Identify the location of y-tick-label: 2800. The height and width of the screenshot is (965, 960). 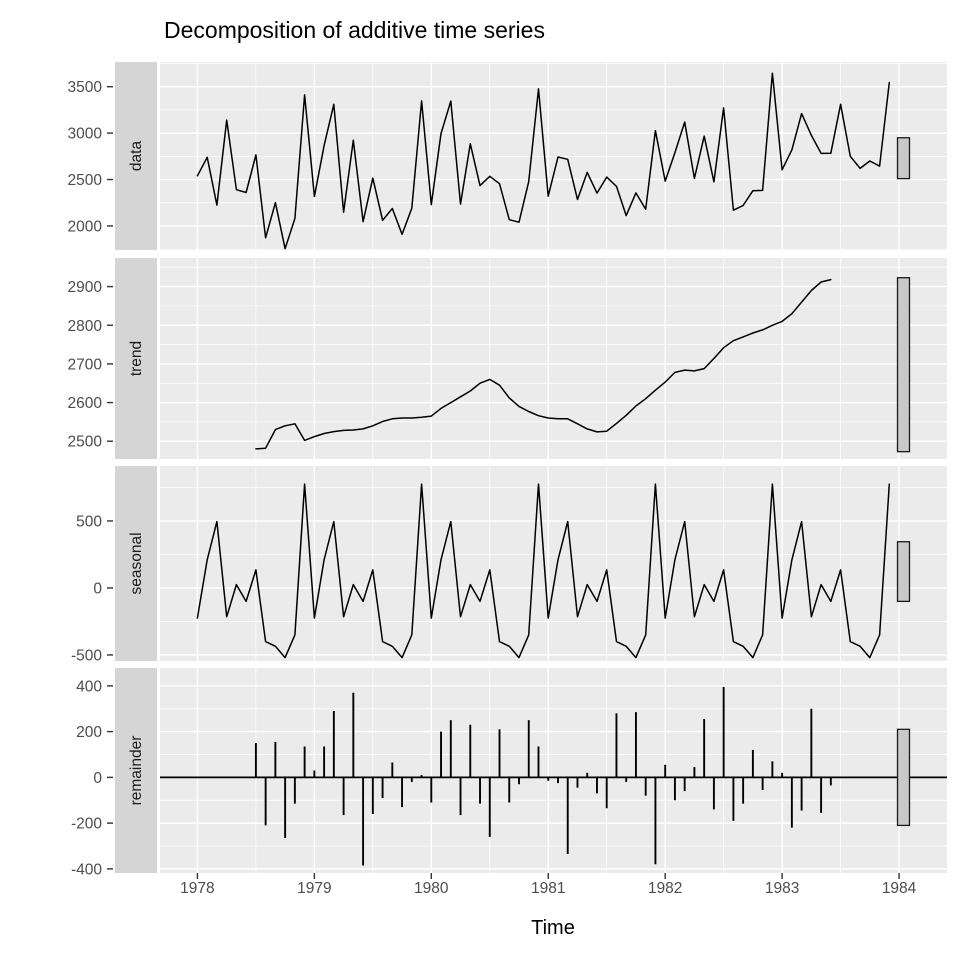
(85, 326).